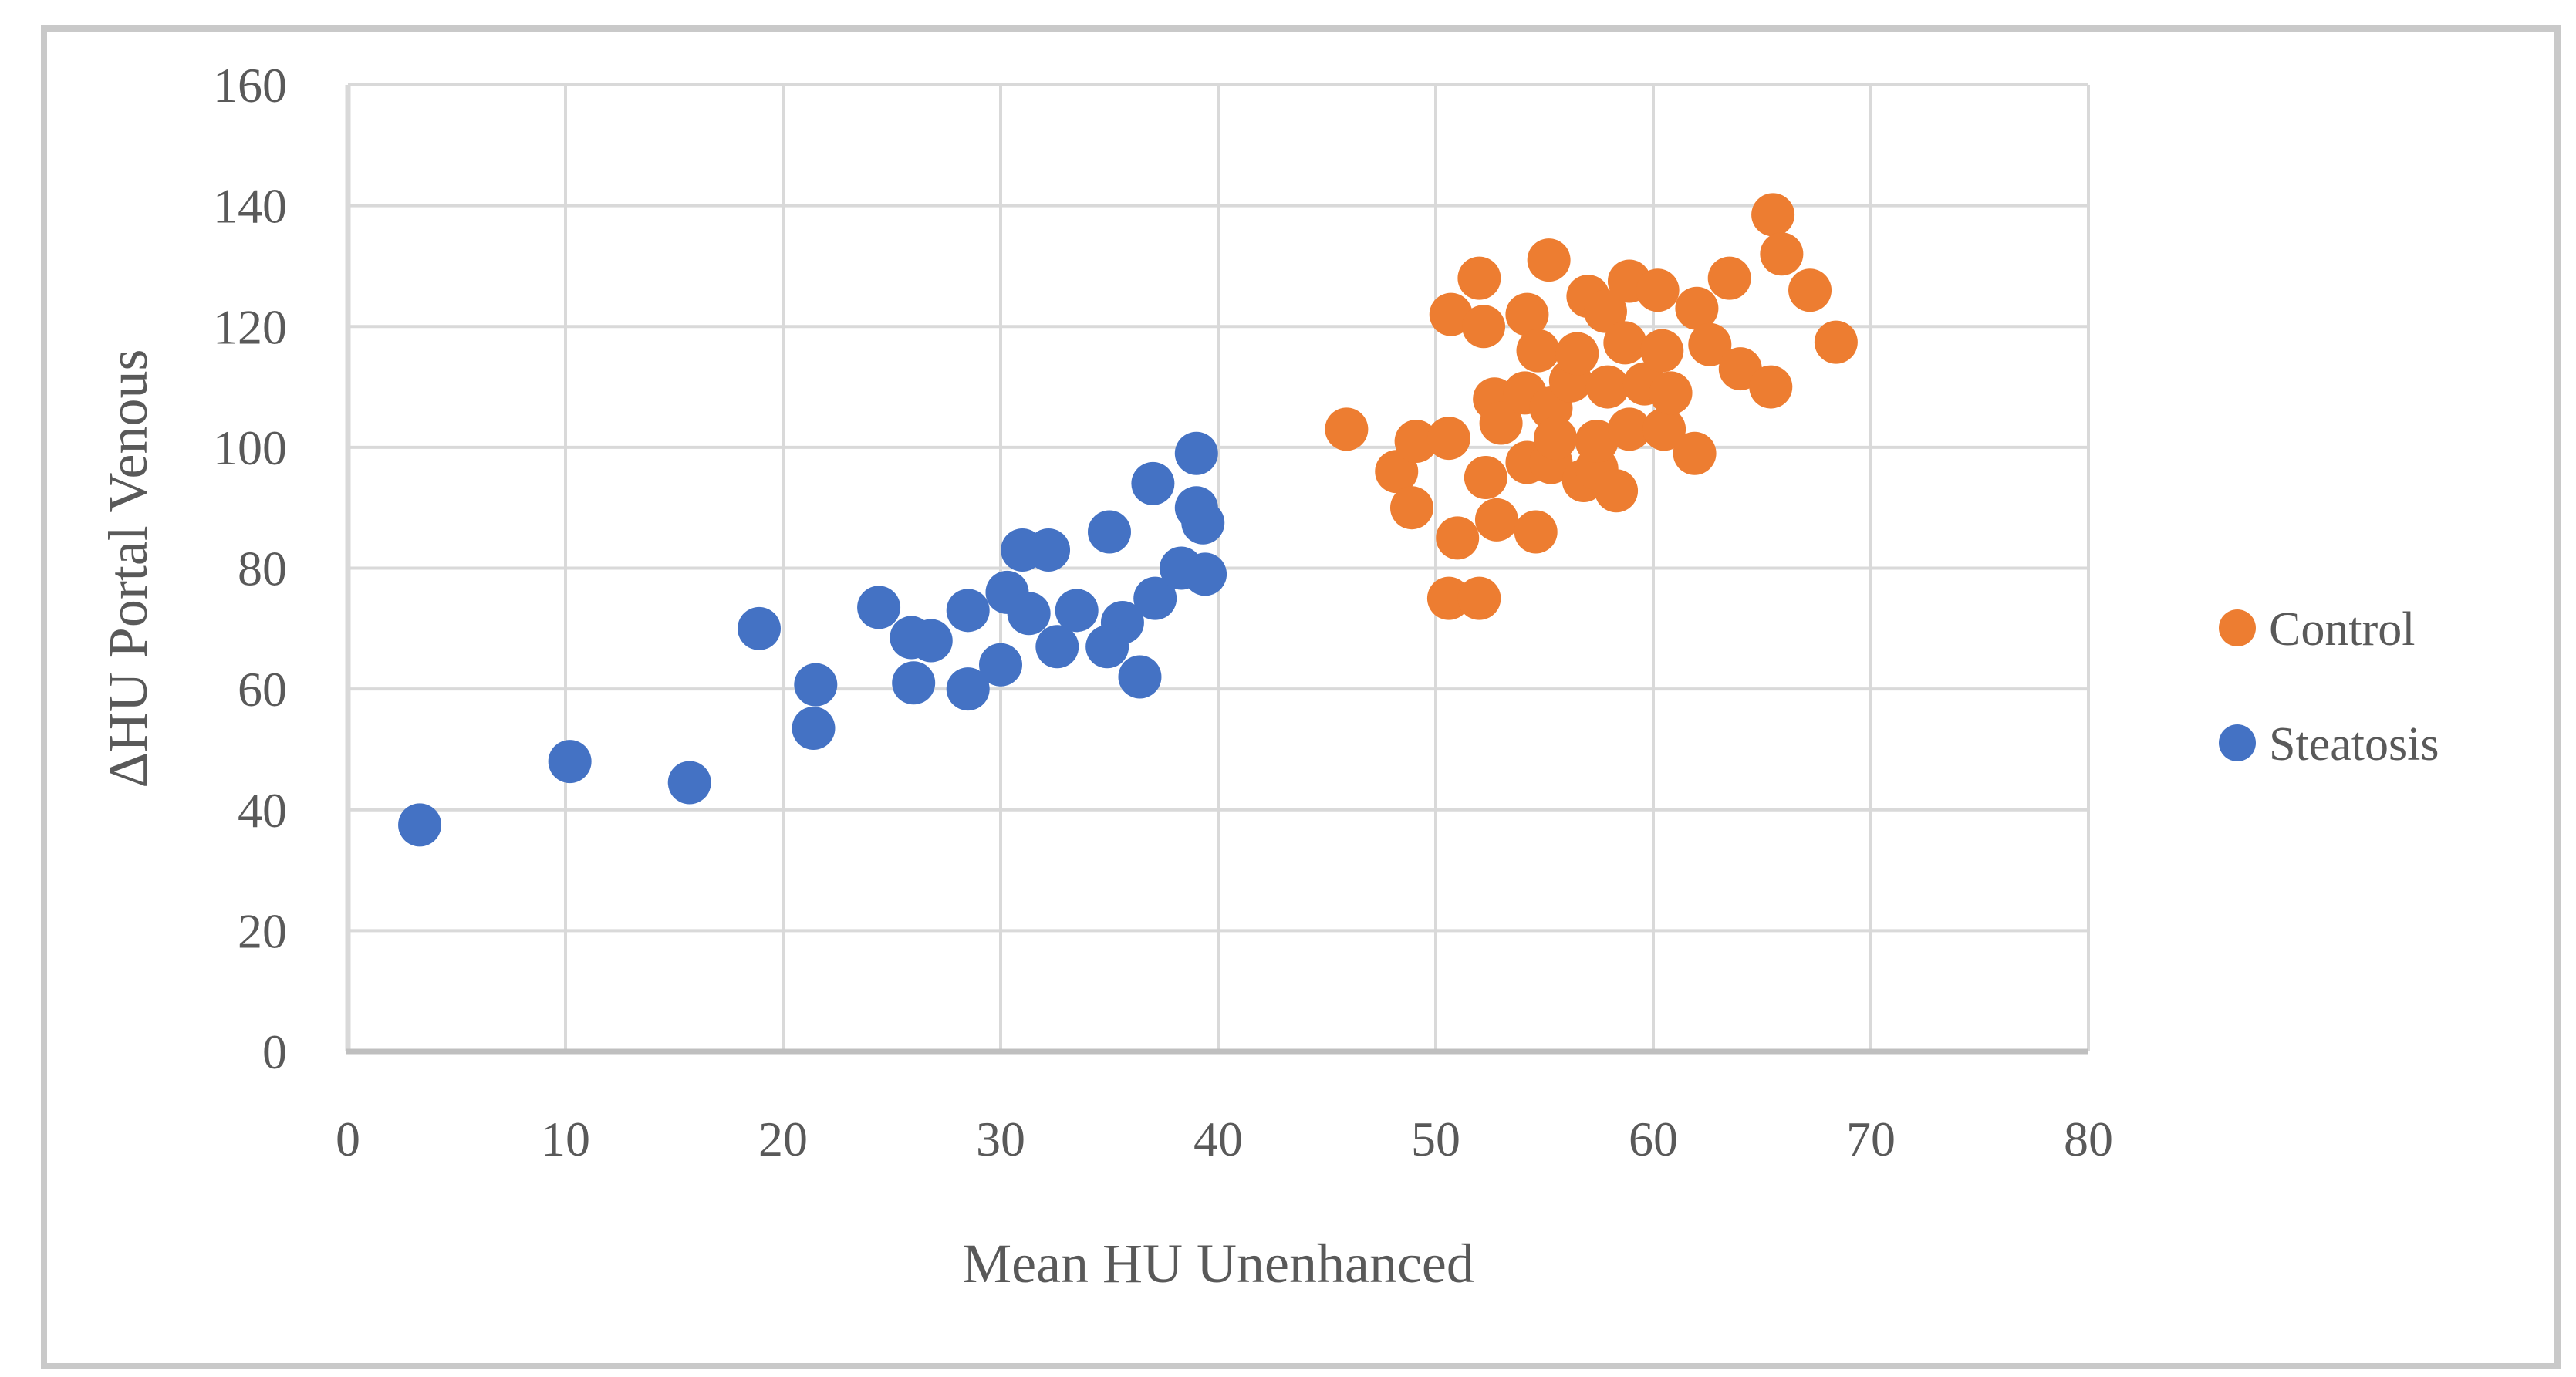 The width and height of the screenshot is (2576, 1377). I want to click on y-tick-label: 40, so click(262, 810).